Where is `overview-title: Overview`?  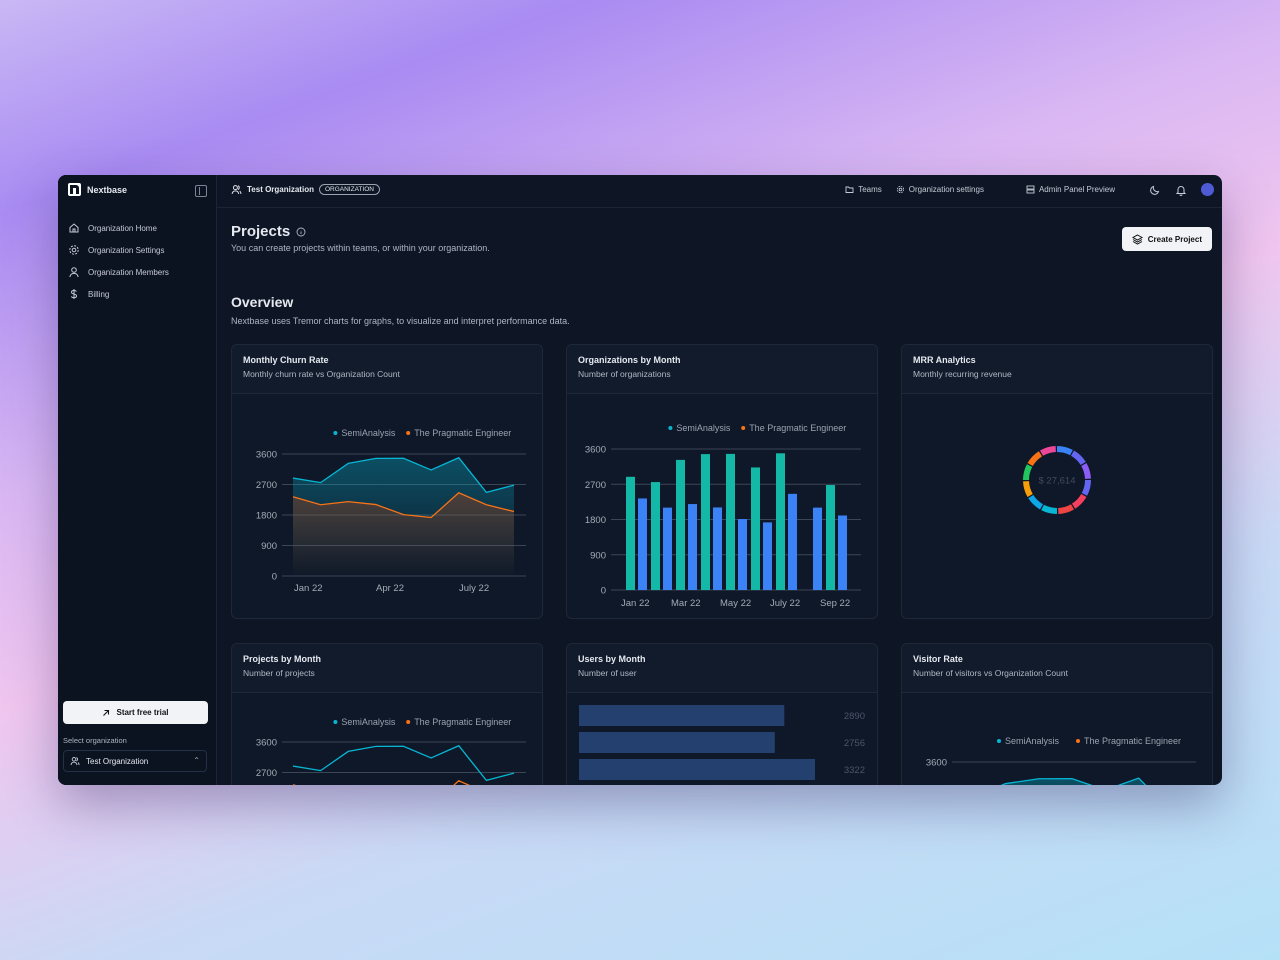 overview-title: Overview is located at coordinates (262, 302).